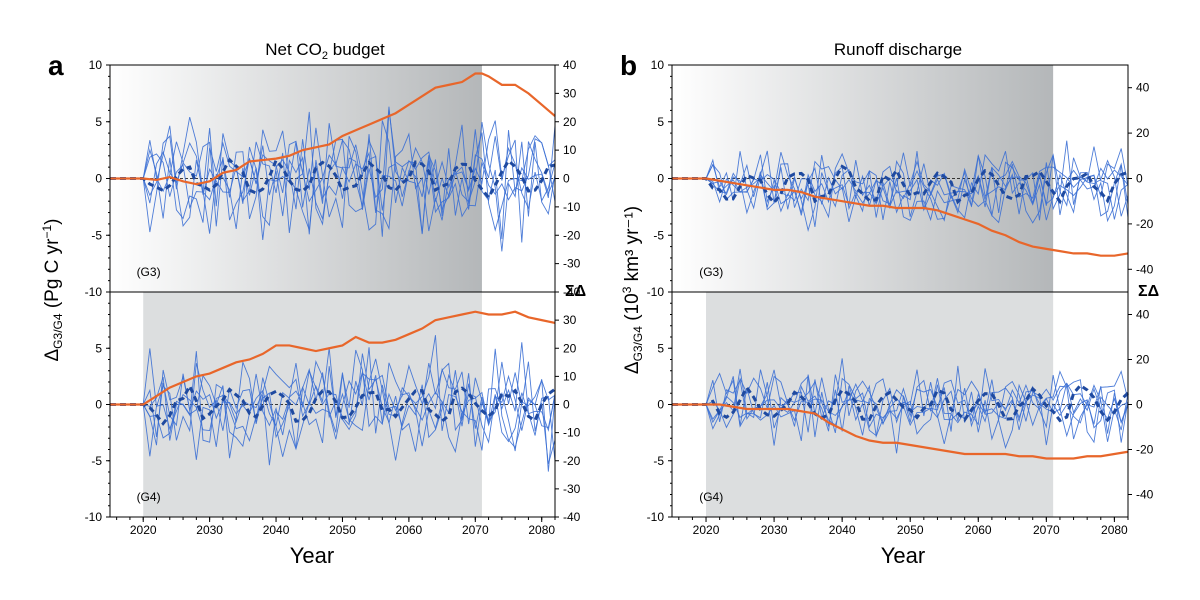  I want to click on y-axis-label: ΔG3/G4 (Pg C yr−1), so click(52, 289).